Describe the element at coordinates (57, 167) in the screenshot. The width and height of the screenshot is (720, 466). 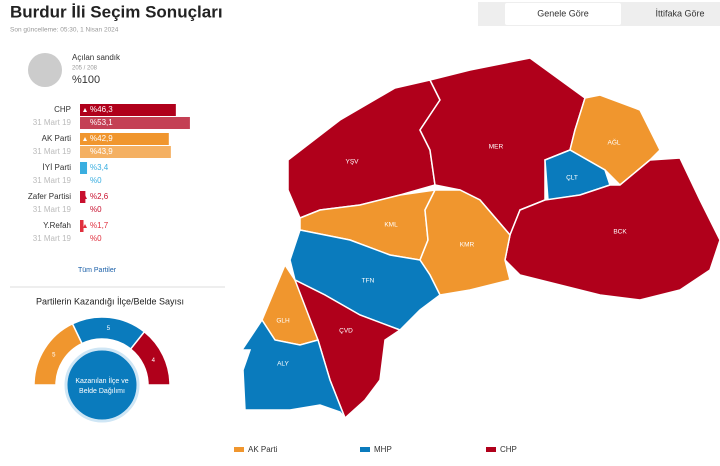
I see `party-name: İYİ Parti` at that location.